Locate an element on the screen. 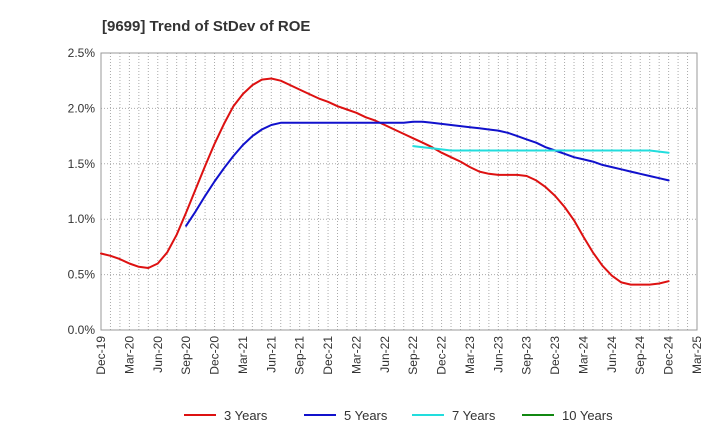 Image resolution: width=720 pixels, height=440 pixels. chart-title: [9699] Trend of StDev of ROE is located at coordinates (206, 26).